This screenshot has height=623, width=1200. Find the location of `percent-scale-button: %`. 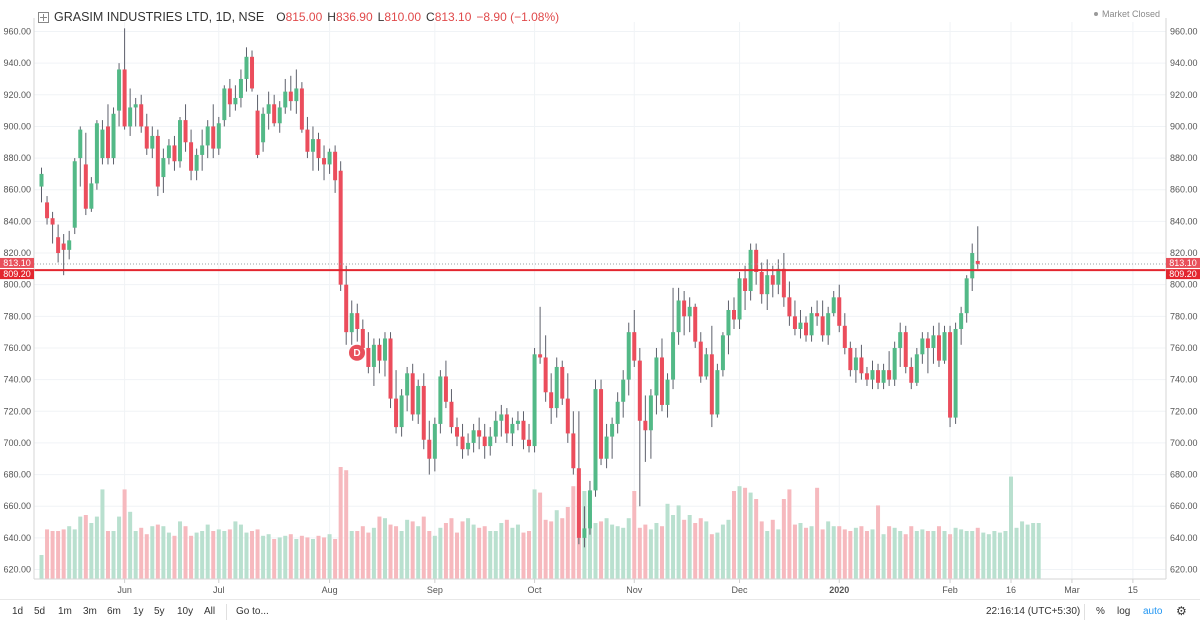

percent-scale-button: % is located at coordinates (1100, 611).